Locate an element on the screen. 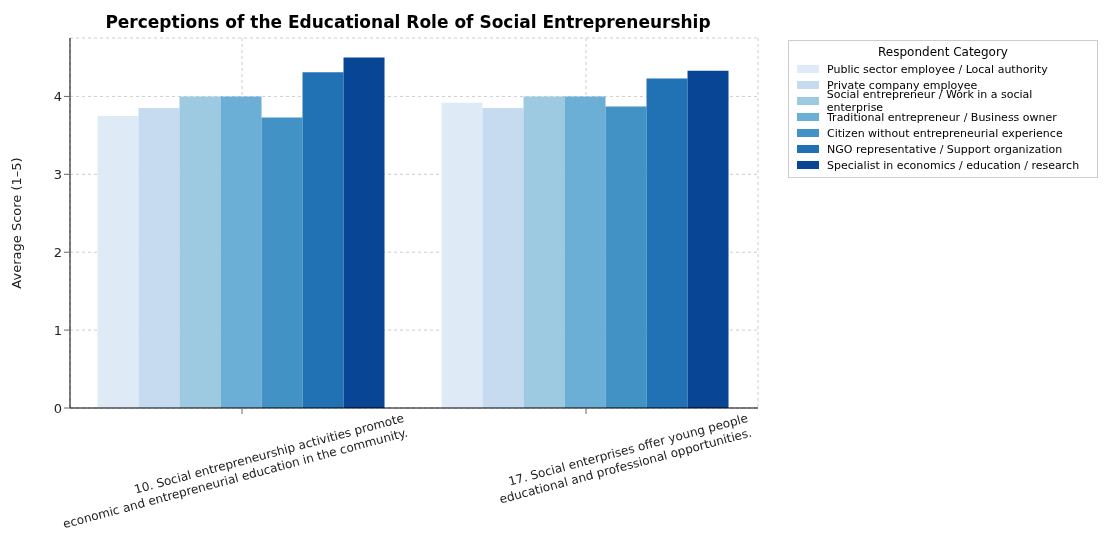 The width and height of the screenshot is (1106, 546). legend-label: NGO representative / Support organization is located at coordinates (945, 149).